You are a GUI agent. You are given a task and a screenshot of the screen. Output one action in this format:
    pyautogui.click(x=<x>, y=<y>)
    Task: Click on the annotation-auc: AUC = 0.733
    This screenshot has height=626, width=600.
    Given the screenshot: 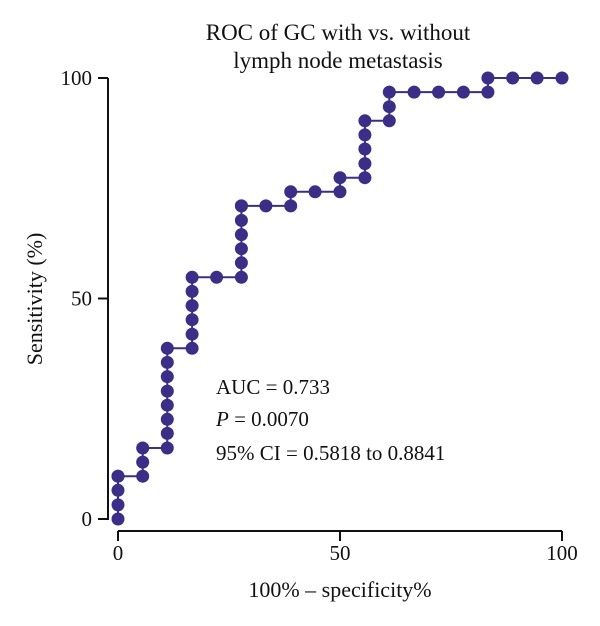 What is the action you would take?
    pyautogui.click(x=273, y=387)
    